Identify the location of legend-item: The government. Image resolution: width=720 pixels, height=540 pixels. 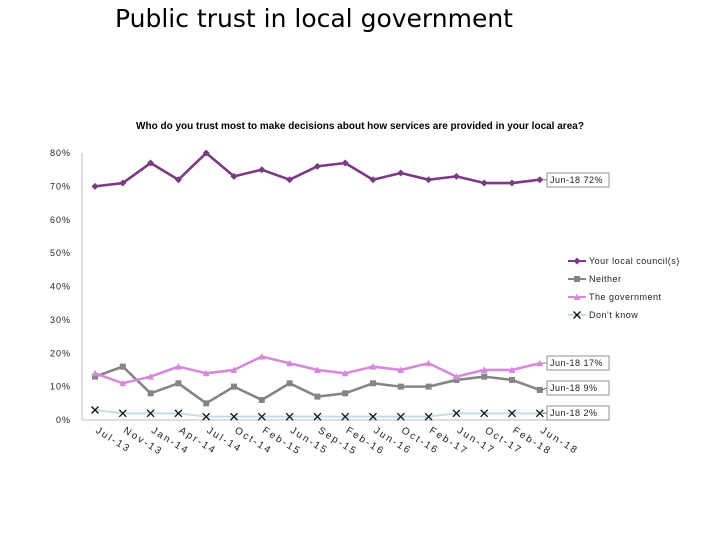
(615, 297).